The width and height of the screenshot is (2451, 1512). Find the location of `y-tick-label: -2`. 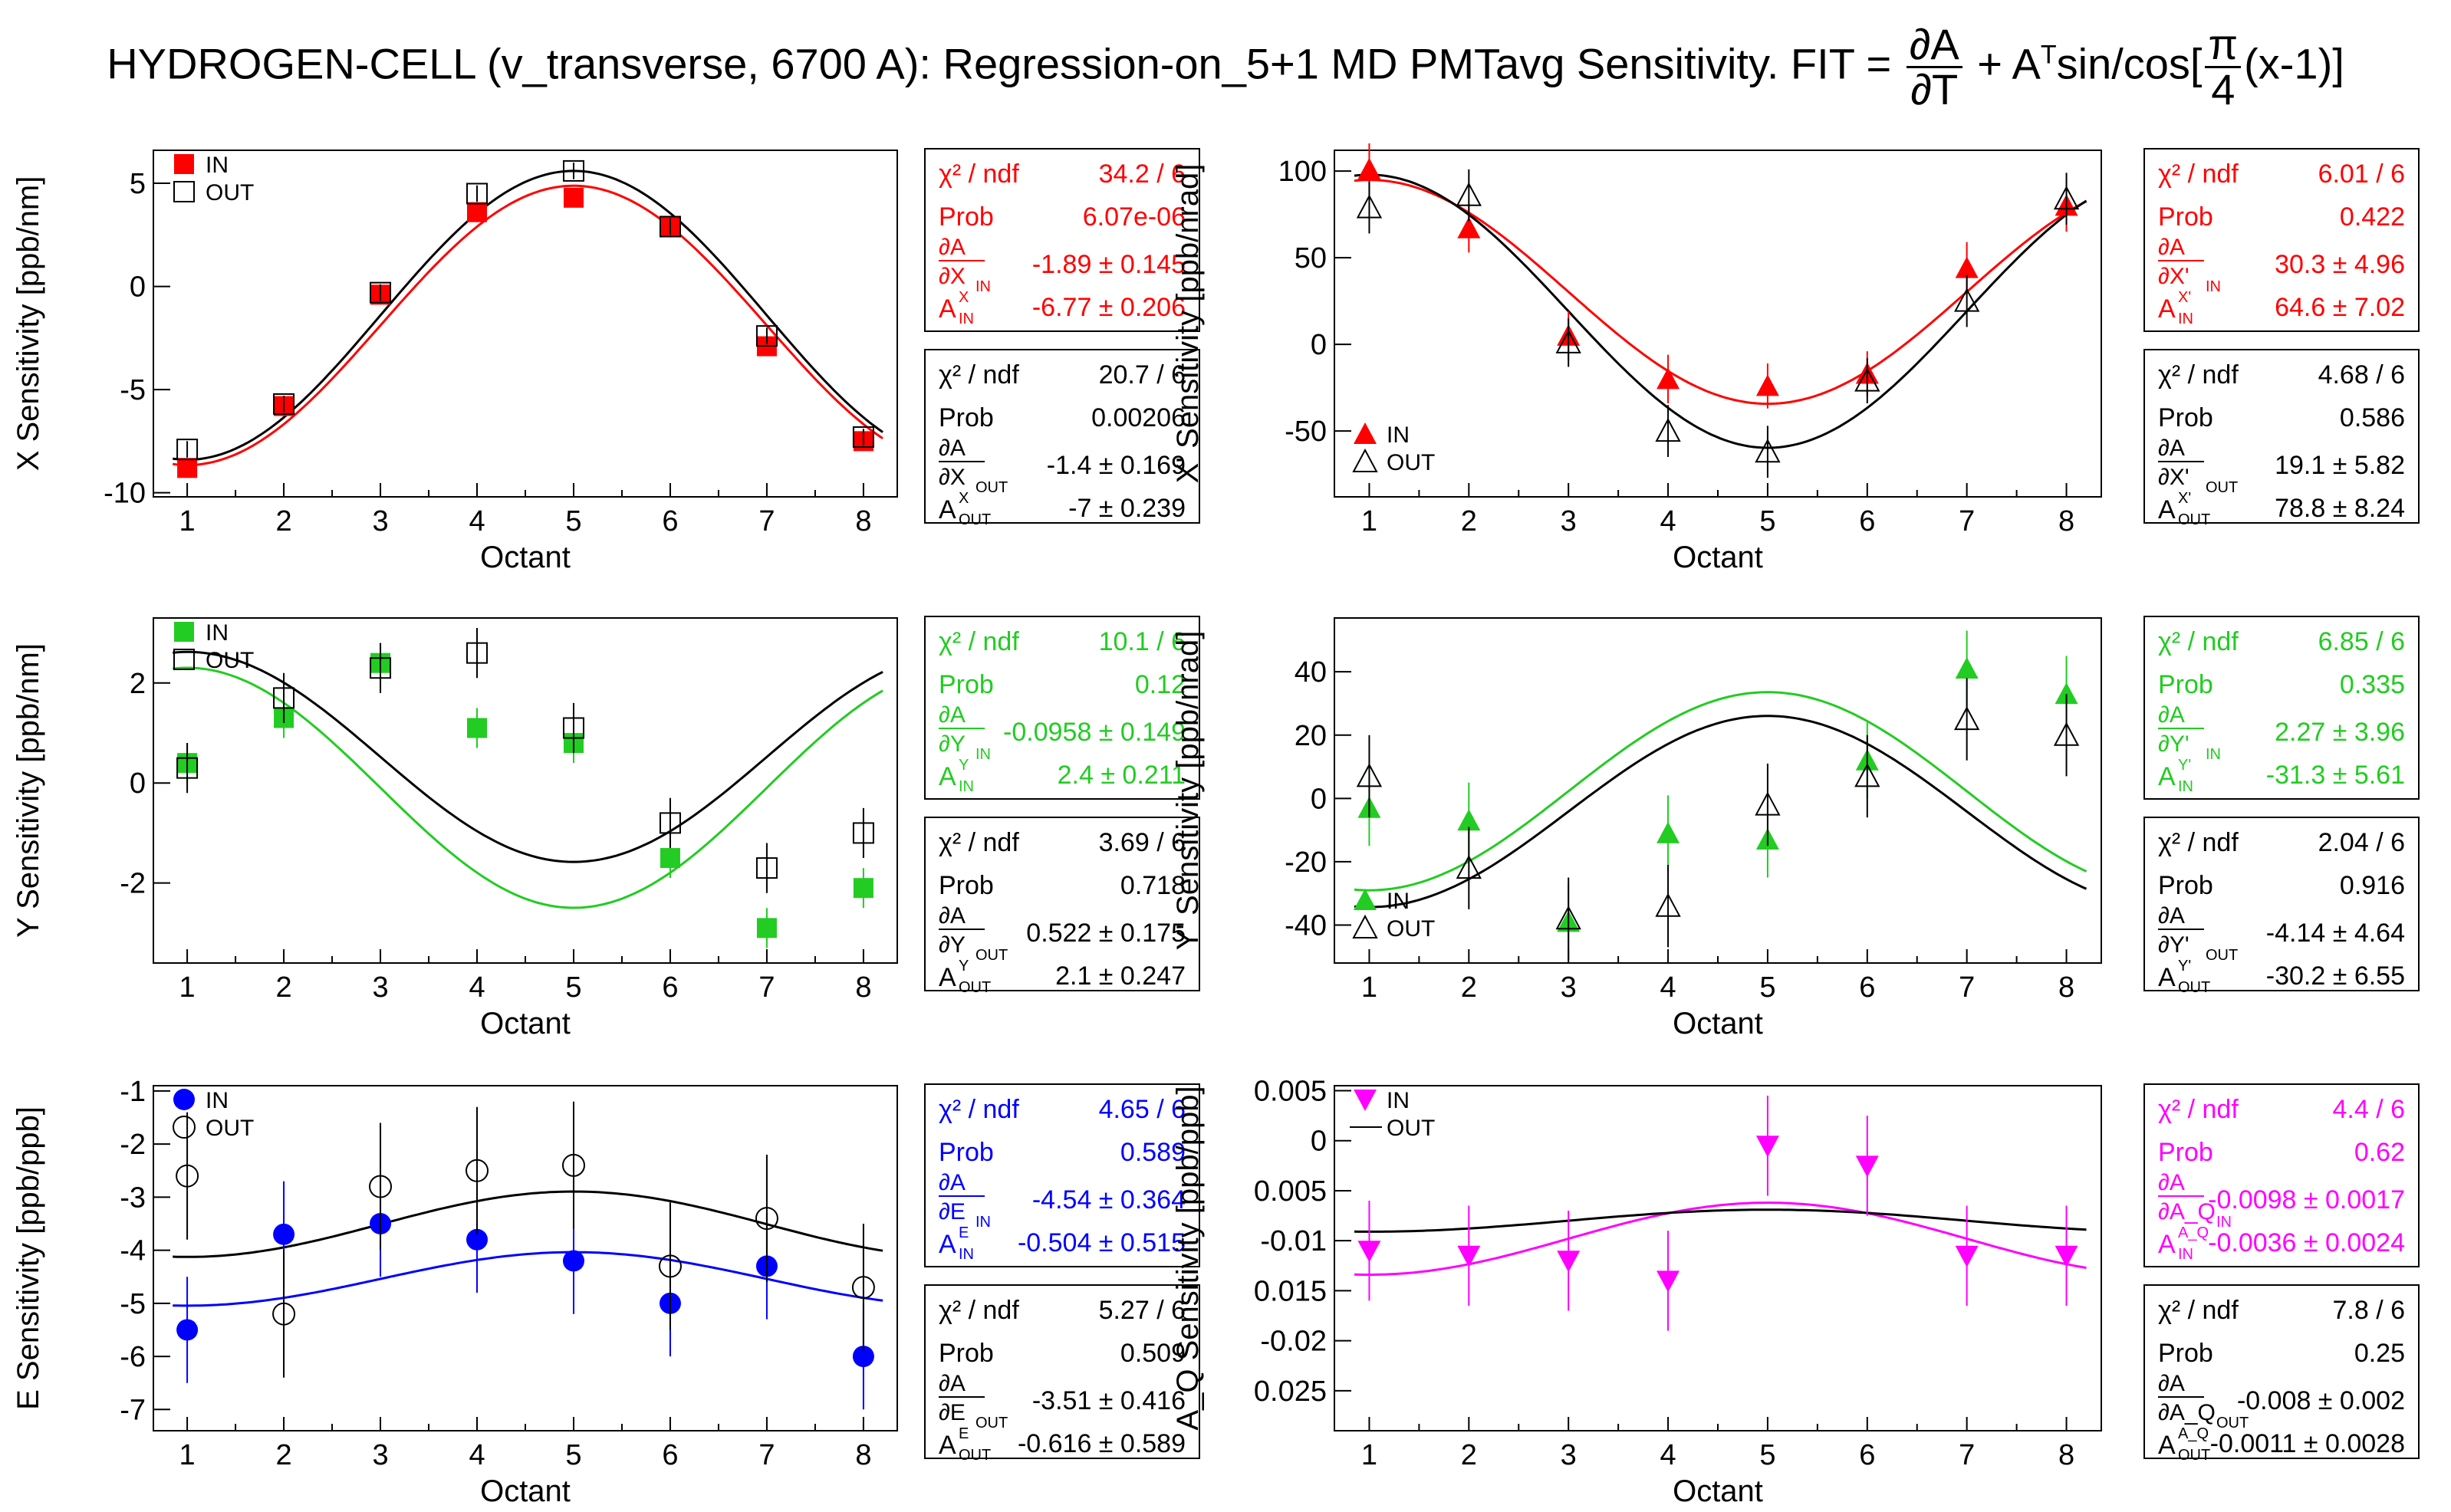

y-tick-label: -2 is located at coordinates (133, 1145).